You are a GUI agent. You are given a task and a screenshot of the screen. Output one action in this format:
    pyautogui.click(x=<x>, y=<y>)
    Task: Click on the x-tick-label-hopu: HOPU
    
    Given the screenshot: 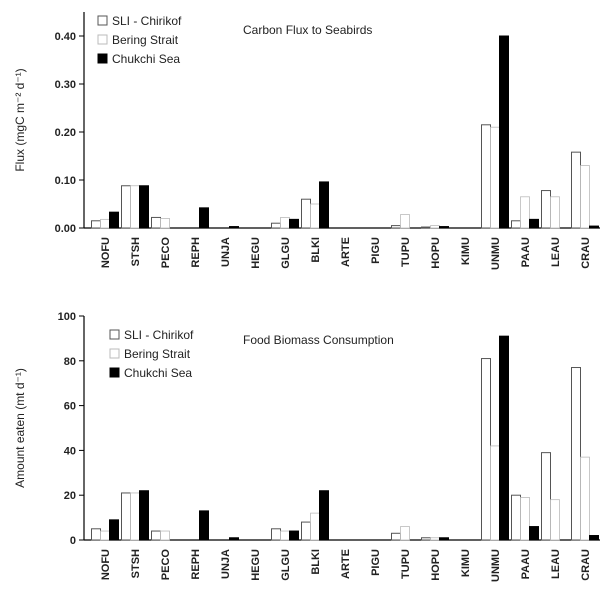 What is the action you would take?
    pyautogui.click(x=436, y=565)
    